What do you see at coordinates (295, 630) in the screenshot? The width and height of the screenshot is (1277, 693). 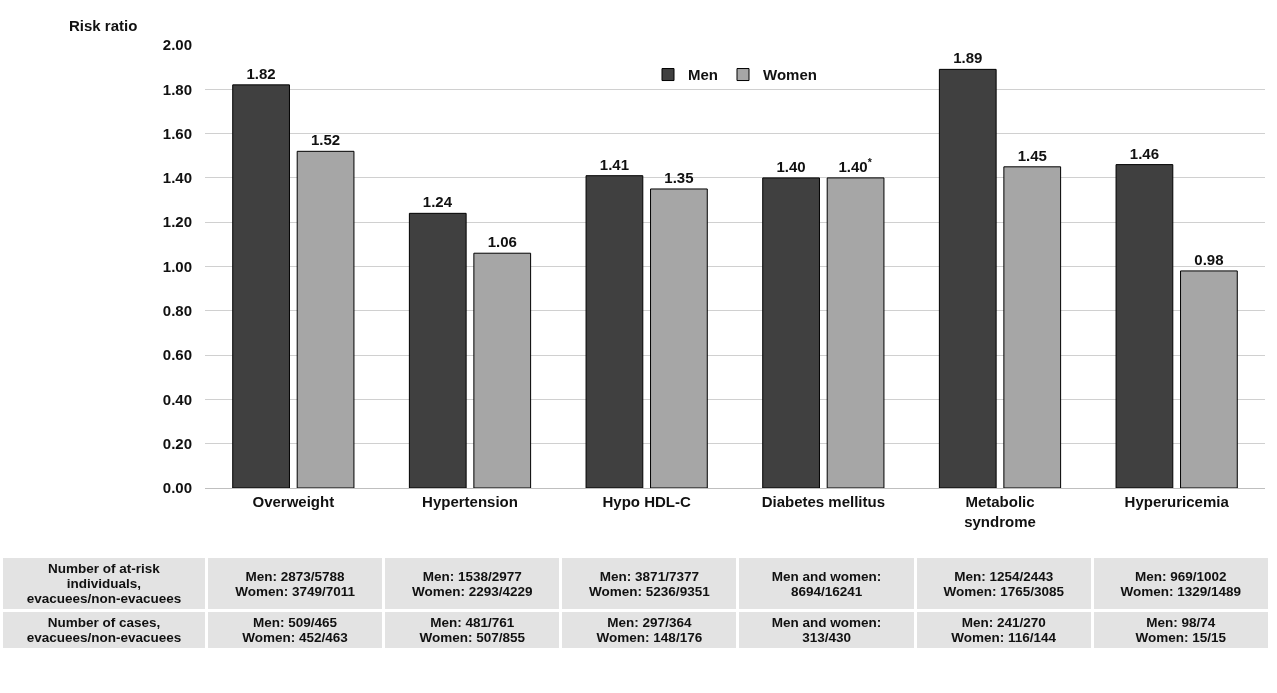 I see `text: Men: 509/465 Women: 452/463` at bounding box center [295, 630].